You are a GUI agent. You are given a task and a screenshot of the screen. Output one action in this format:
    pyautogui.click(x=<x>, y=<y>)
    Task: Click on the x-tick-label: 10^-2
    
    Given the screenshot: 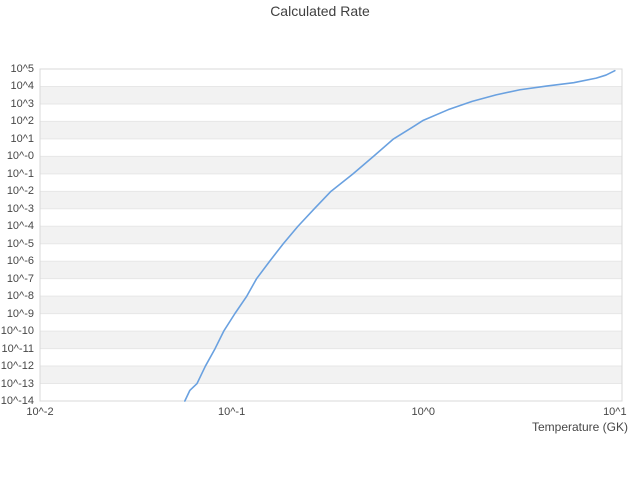 What is the action you would take?
    pyautogui.click(x=40, y=412)
    